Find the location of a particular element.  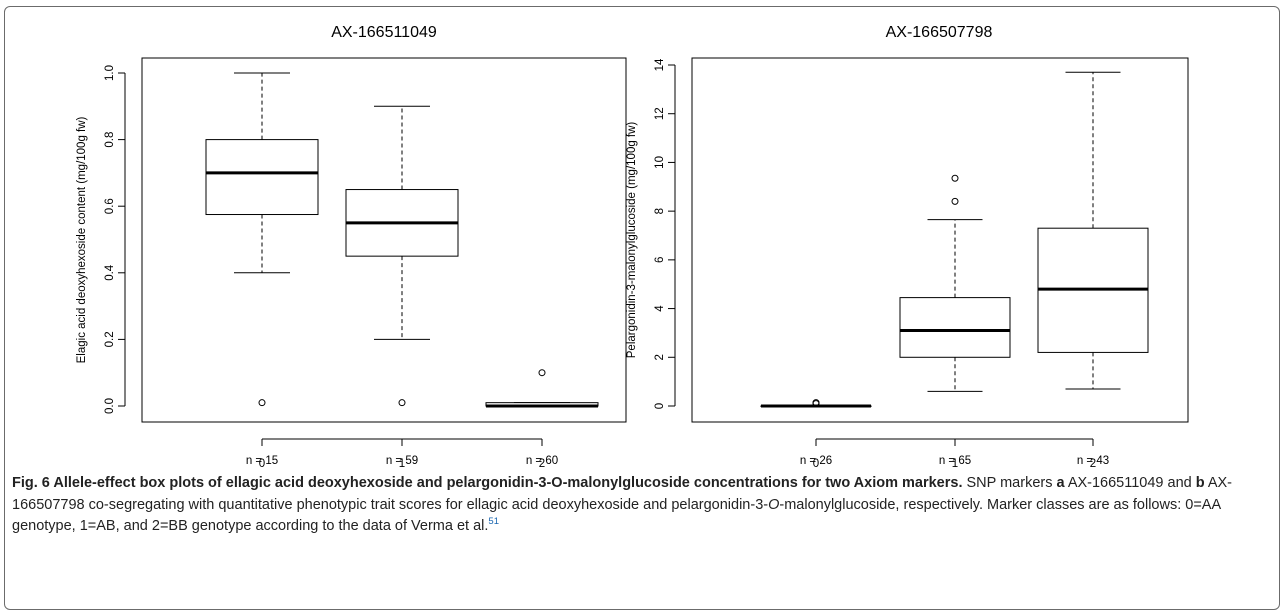

caption-text-1: SNP markers is located at coordinates (1009, 483).